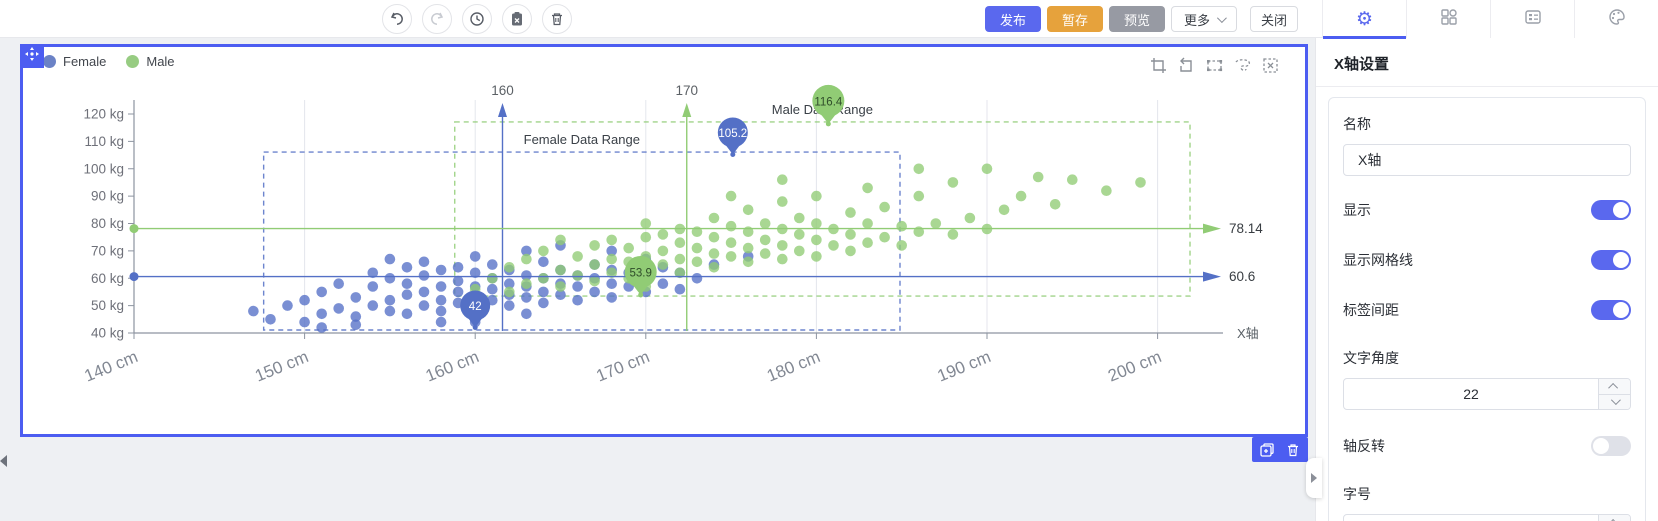  I want to click on form-list-icon, so click(1533, 19).